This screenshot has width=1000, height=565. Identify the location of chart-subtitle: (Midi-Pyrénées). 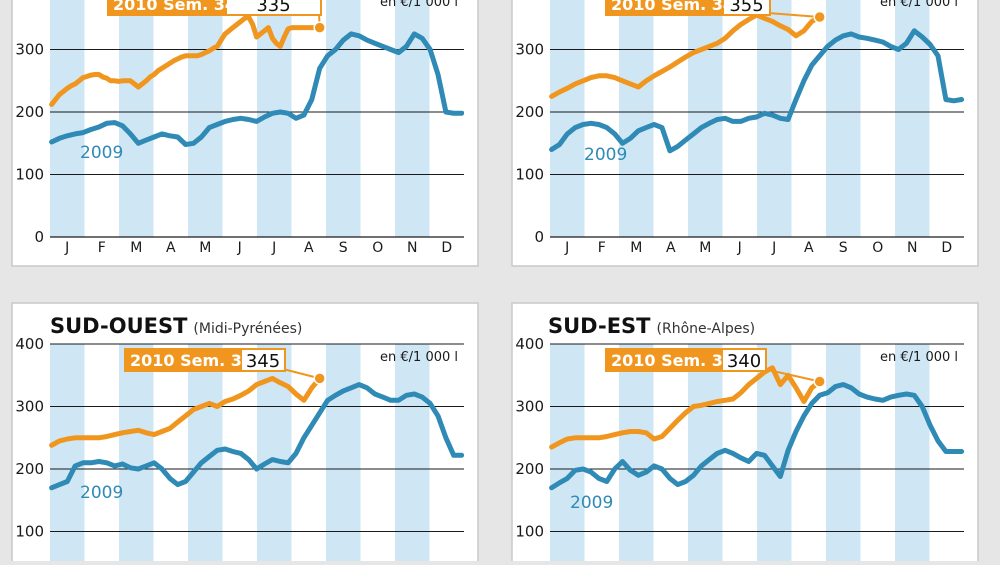
(247, 329).